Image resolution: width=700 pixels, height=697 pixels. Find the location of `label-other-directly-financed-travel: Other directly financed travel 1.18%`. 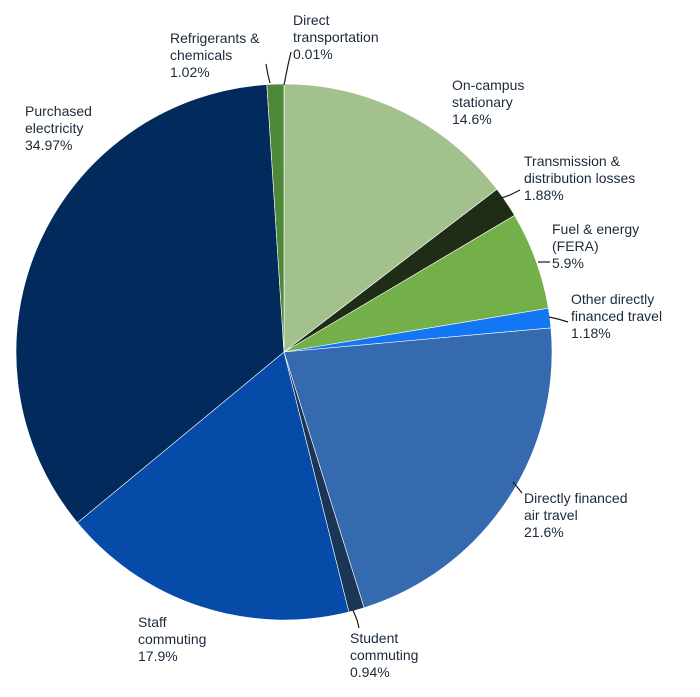

label-other-directly-financed-travel: Other directly financed travel 1.18% is located at coordinates (616, 316).